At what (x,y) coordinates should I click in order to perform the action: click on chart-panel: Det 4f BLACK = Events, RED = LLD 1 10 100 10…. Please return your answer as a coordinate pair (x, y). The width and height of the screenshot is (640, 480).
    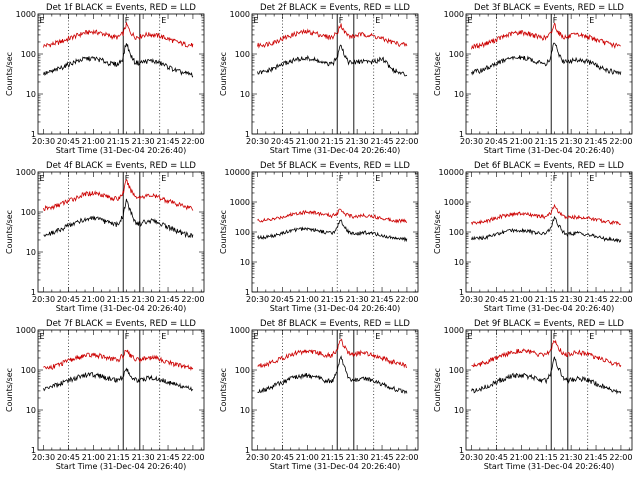
    Looking at the image, I should click on (104, 237).